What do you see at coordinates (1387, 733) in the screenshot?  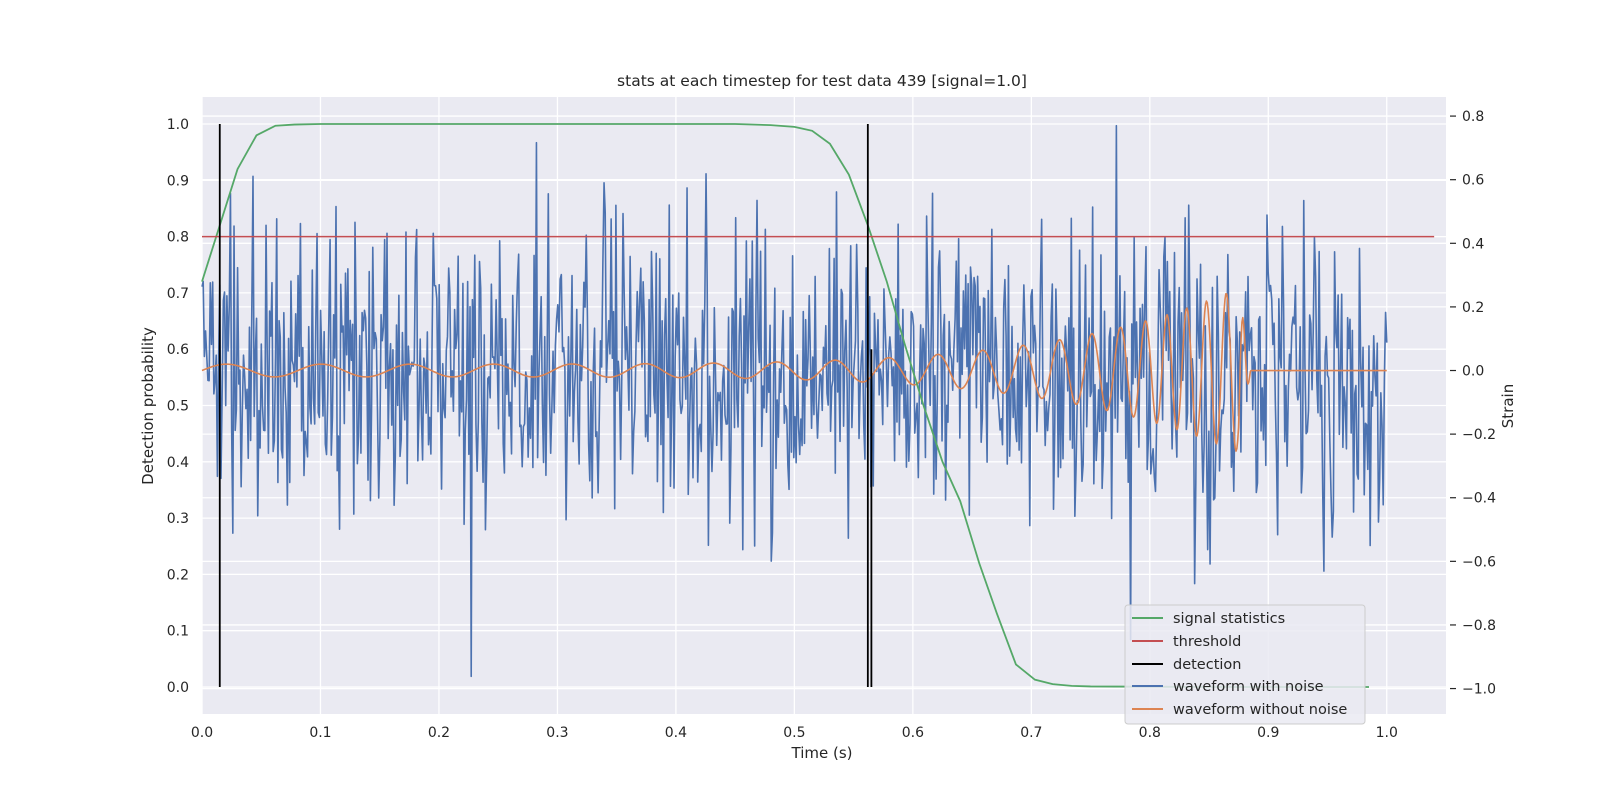 I see `x-tick-label: 1.0` at bounding box center [1387, 733].